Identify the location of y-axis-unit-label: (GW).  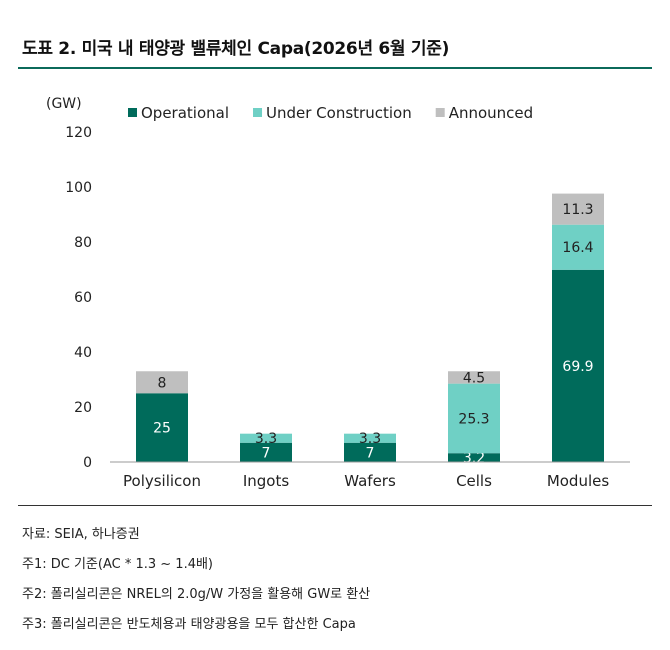
(64, 104).